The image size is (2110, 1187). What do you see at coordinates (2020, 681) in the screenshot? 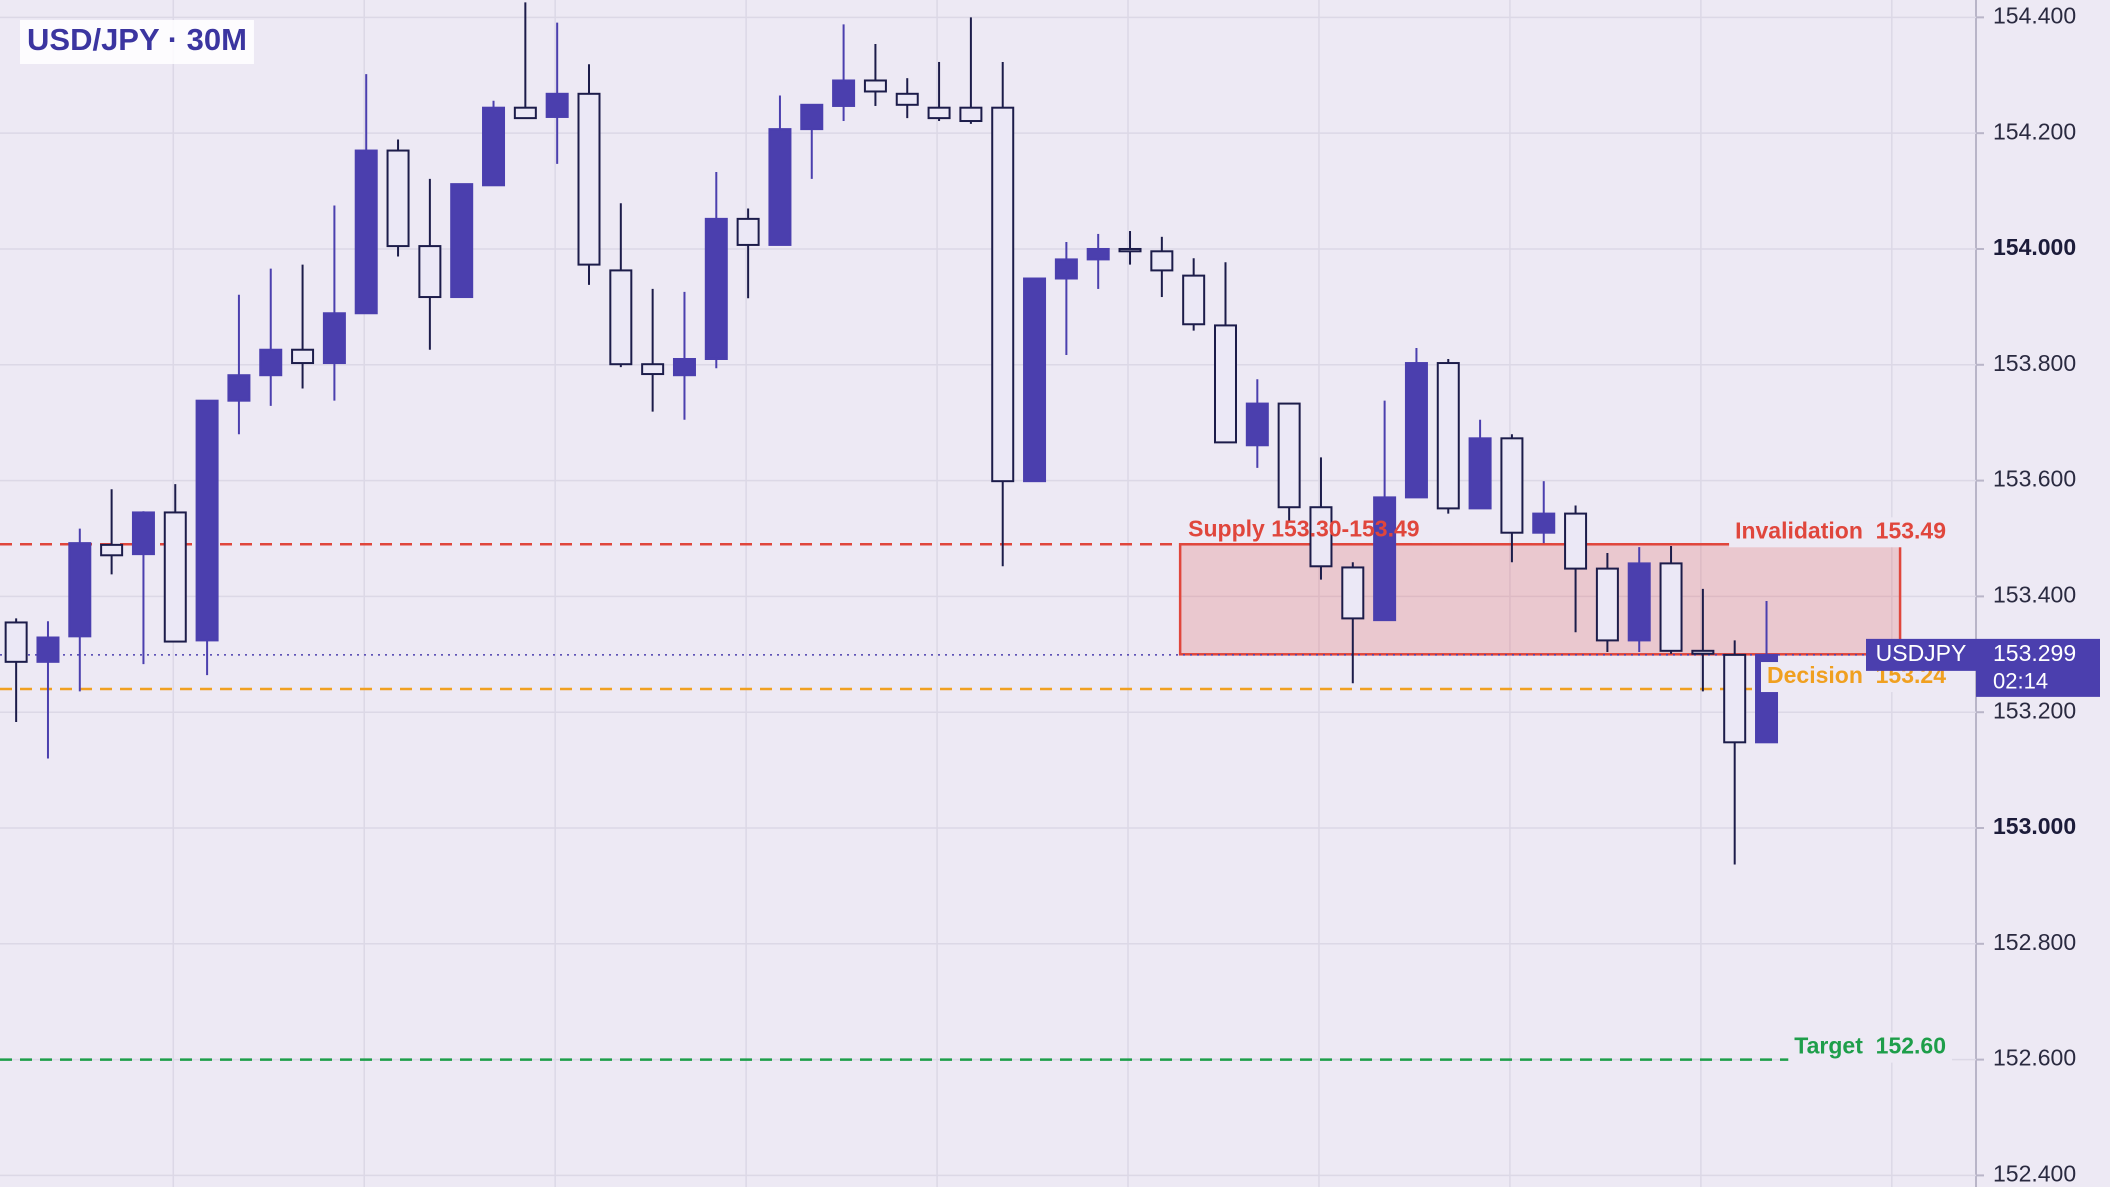
I see `countdown-label: 02:14` at bounding box center [2020, 681].